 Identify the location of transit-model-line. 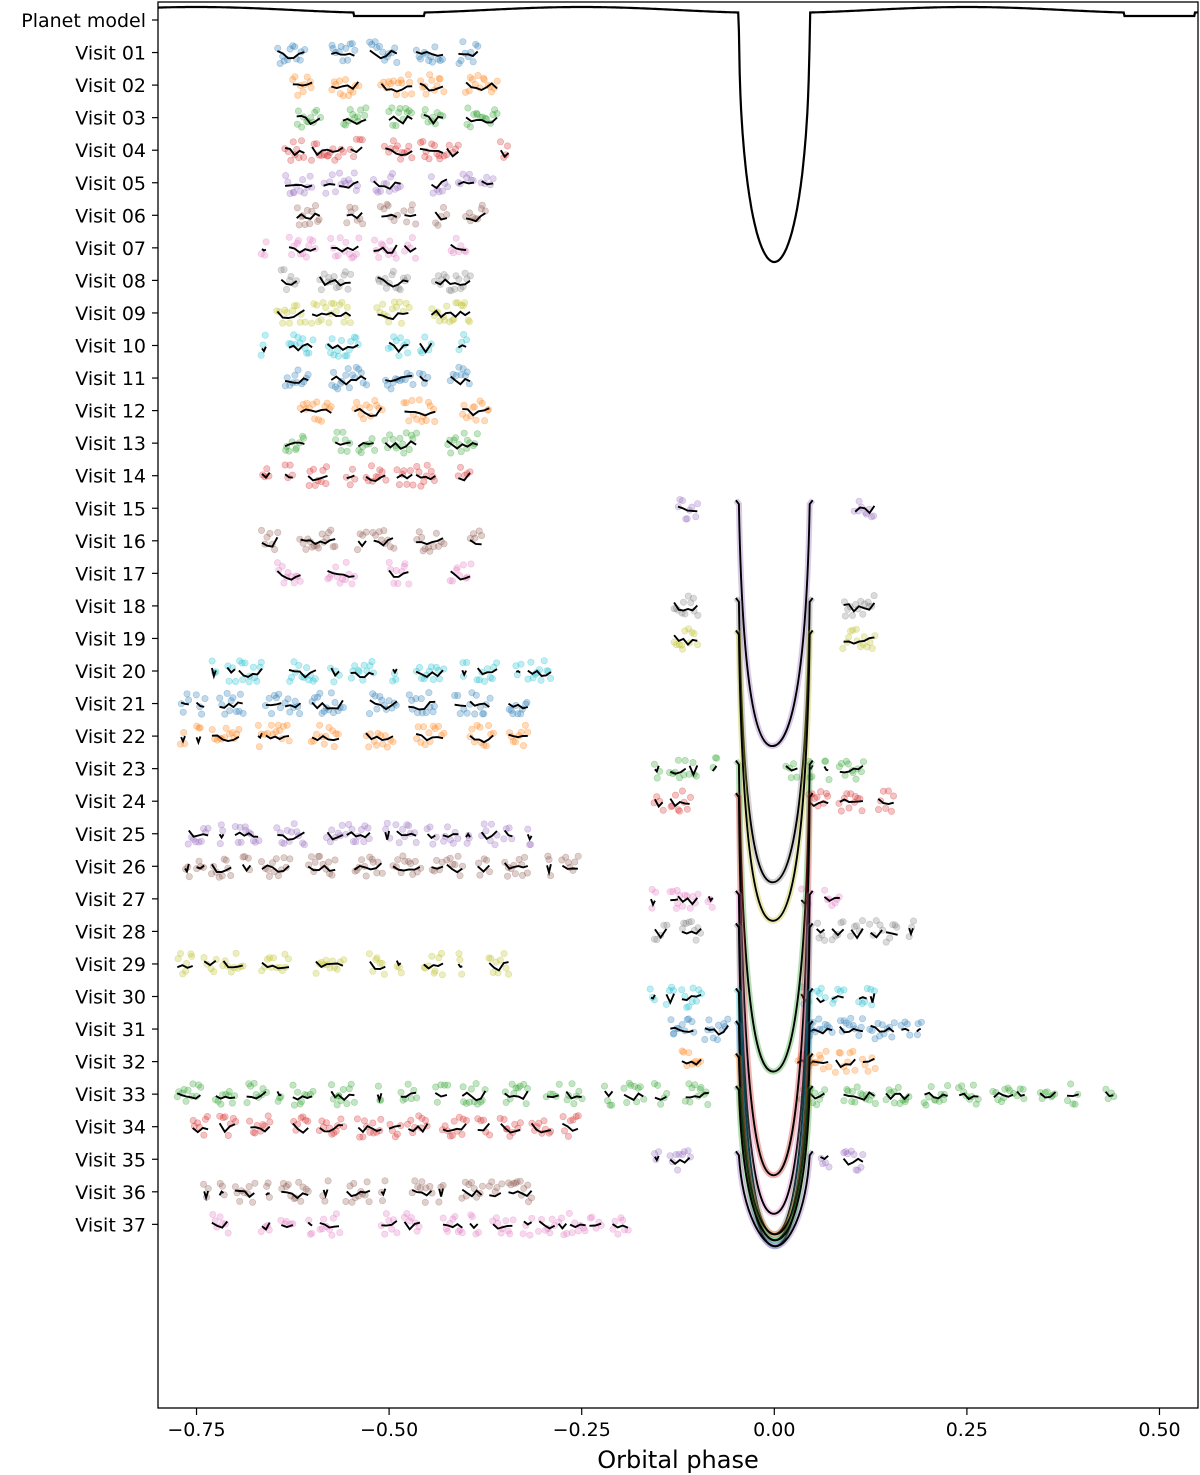
(774, 916).